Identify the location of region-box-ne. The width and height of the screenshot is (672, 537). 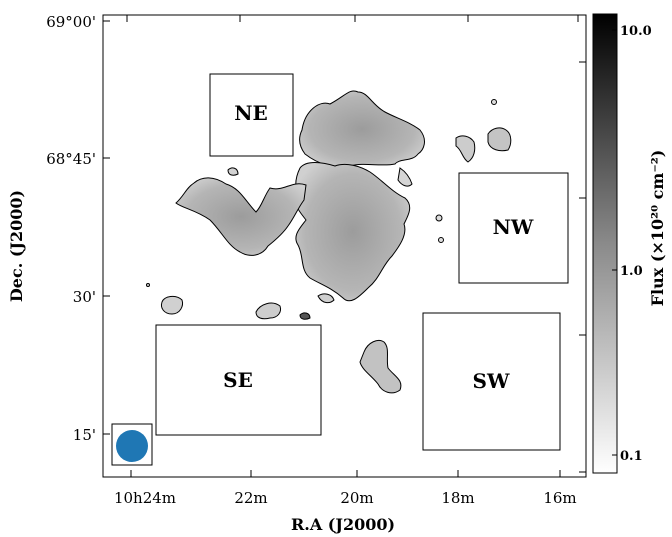
(251, 115).